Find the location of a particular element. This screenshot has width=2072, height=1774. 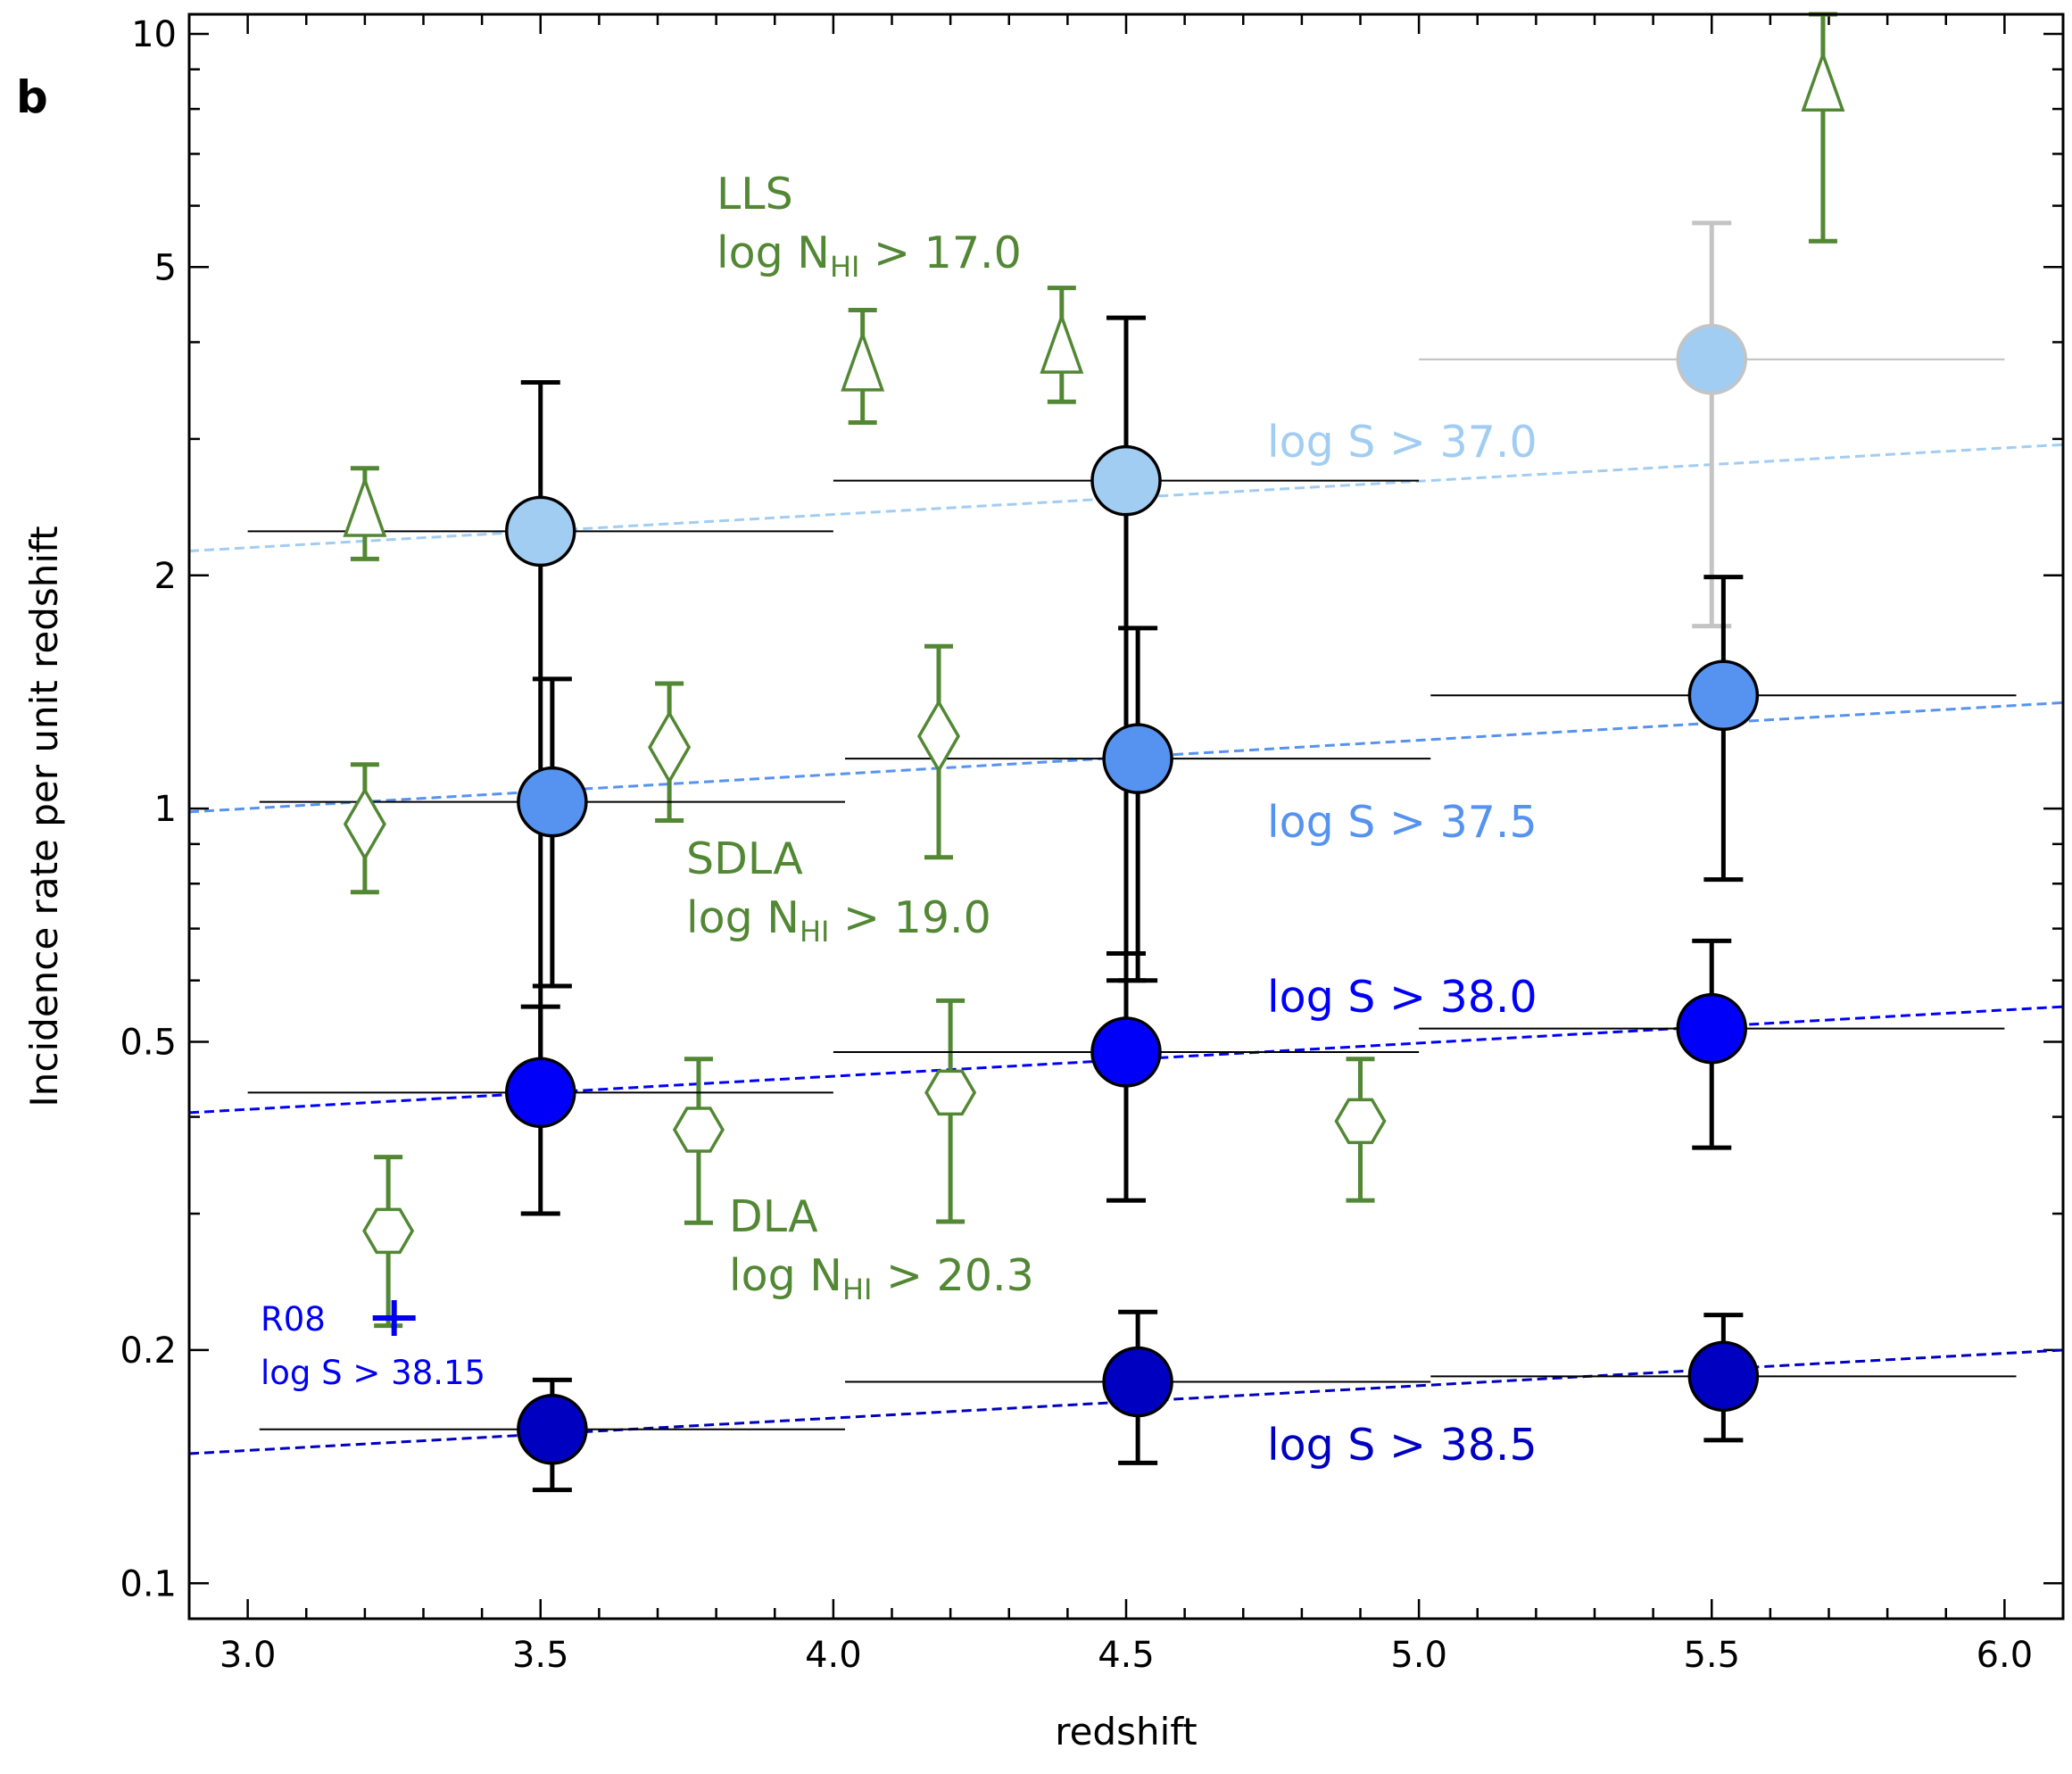

x-tick-label: 6.0 is located at coordinates (2005, 1656).